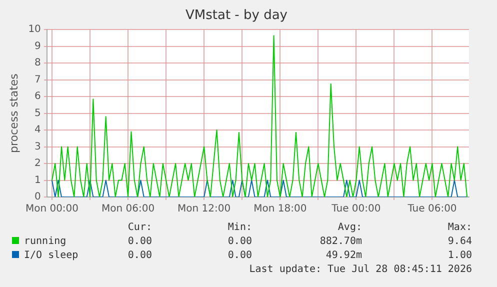 The image size is (497, 287). I want to click on legend-label: running, so click(44, 241).